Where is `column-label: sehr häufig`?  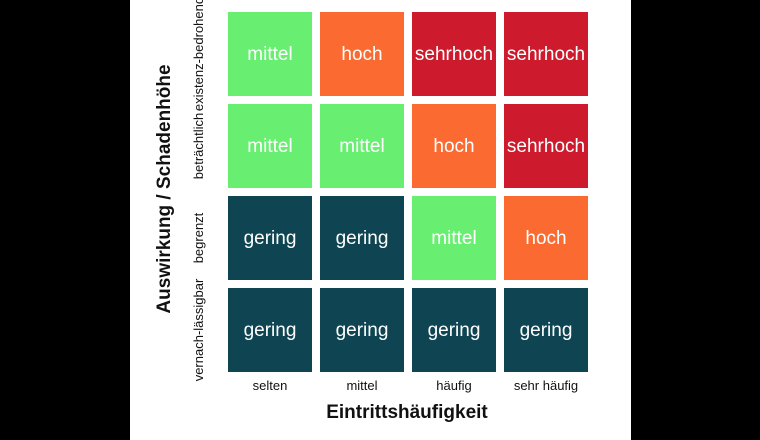
column-label: sehr häufig is located at coordinates (546, 385).